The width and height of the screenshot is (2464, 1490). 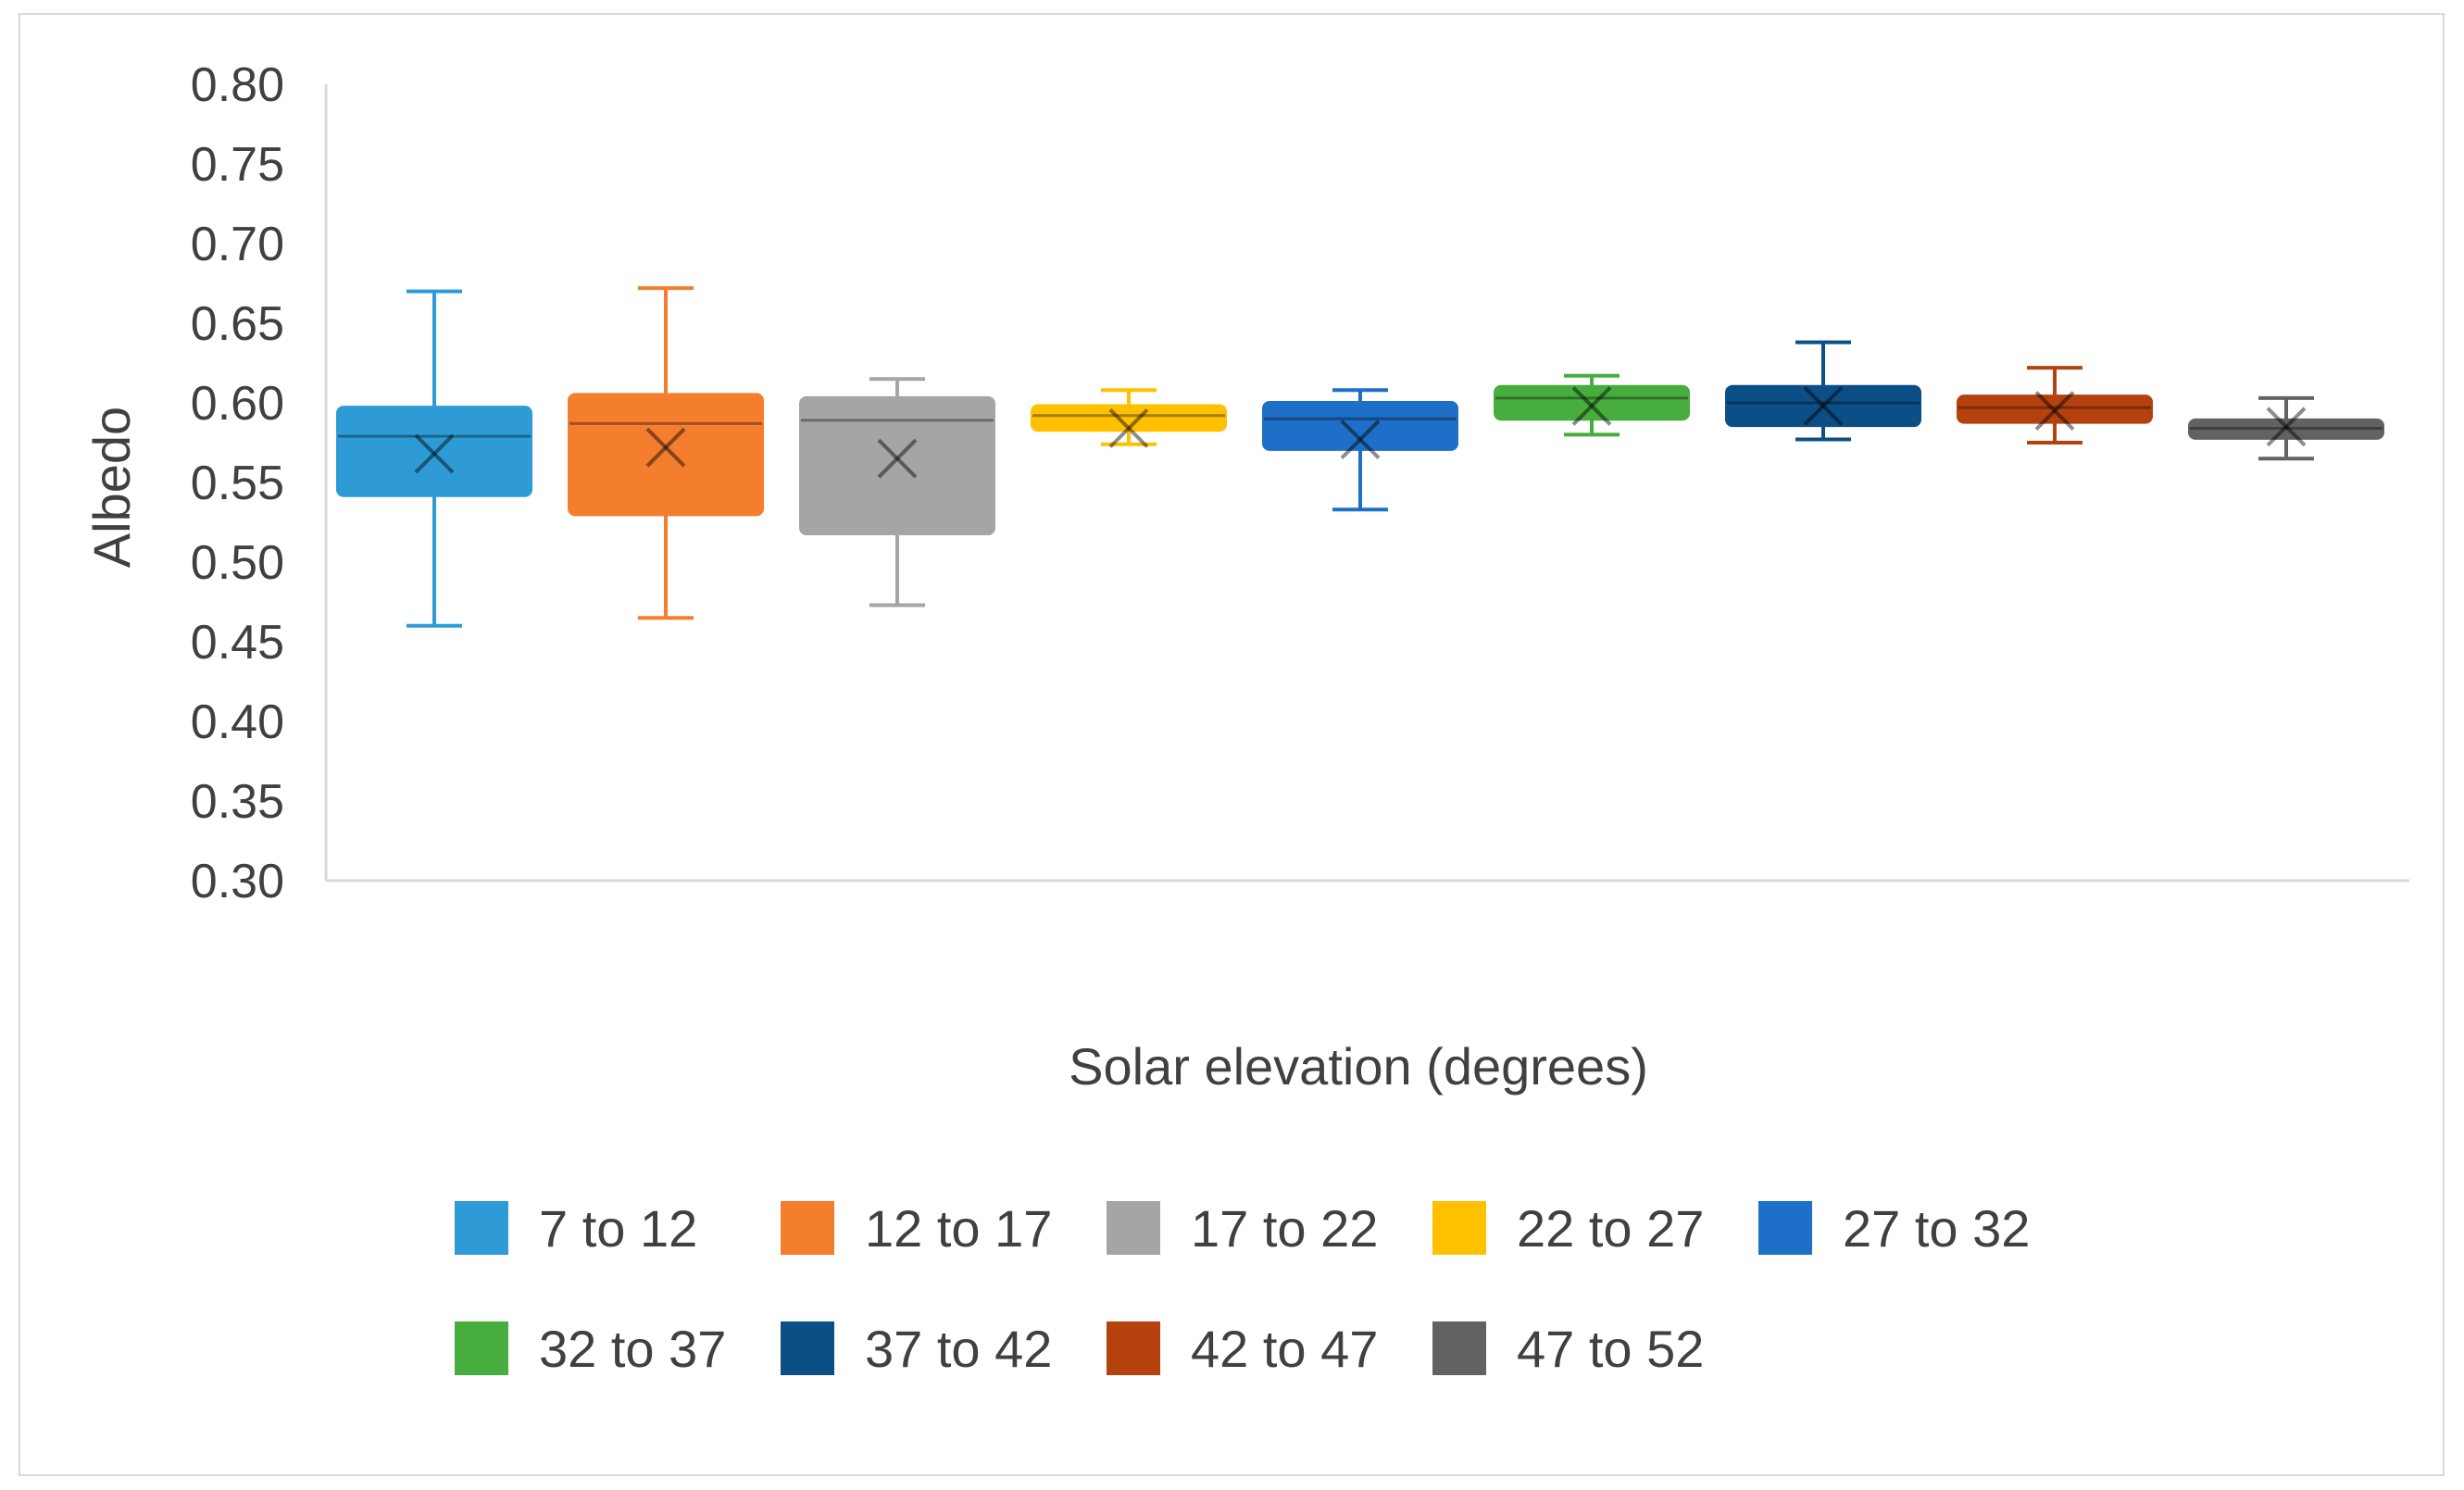 What do you see at coordinates (958, 1228) in the screenshot?
I see `legend-label: 12 to 17` at bounding box center [958, 1228].